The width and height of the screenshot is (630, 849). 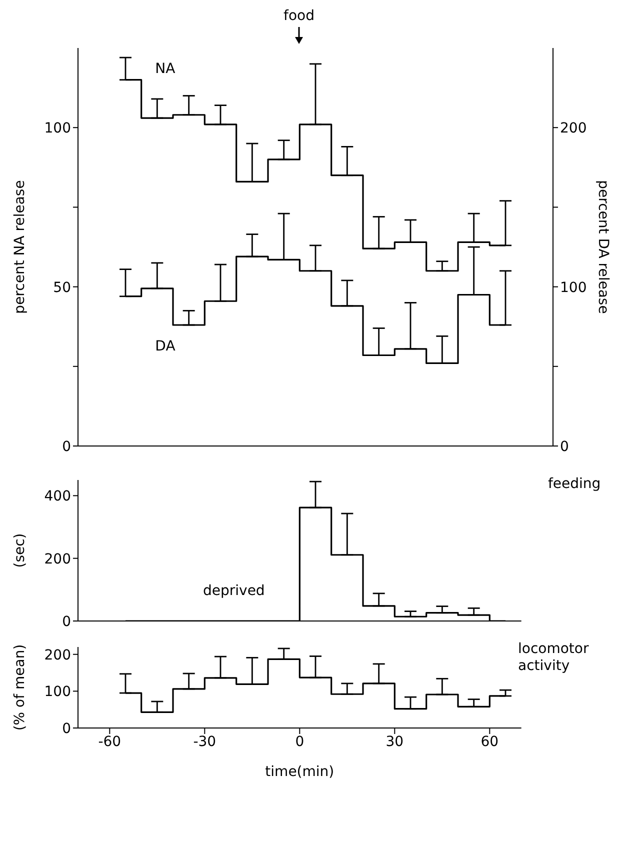 I want to click on y-tick-label: 400, so click(x=57, y=496).